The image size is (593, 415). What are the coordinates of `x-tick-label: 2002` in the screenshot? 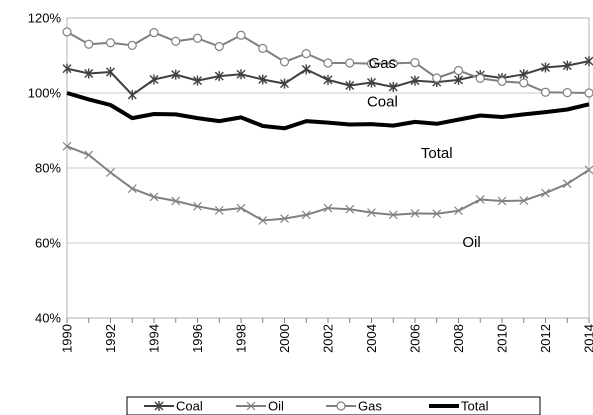 It's located at (328, 338).